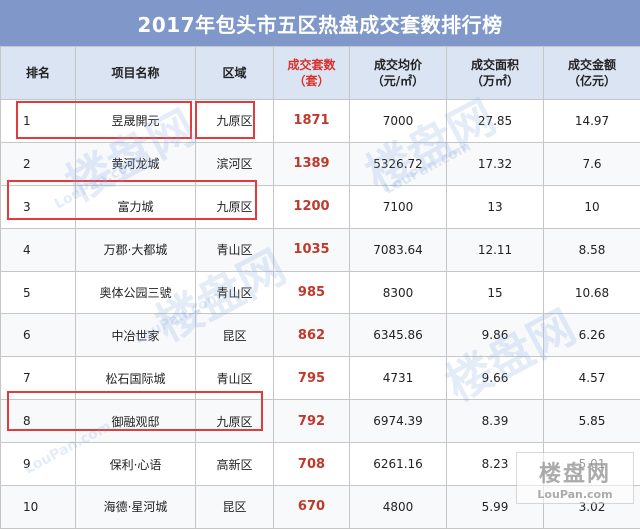 The height and width of the screenshot is (529, 640). Describe the element at coordinates (574, 494) in the screenshot. I see `logo-url: LouPan.com` at that location.